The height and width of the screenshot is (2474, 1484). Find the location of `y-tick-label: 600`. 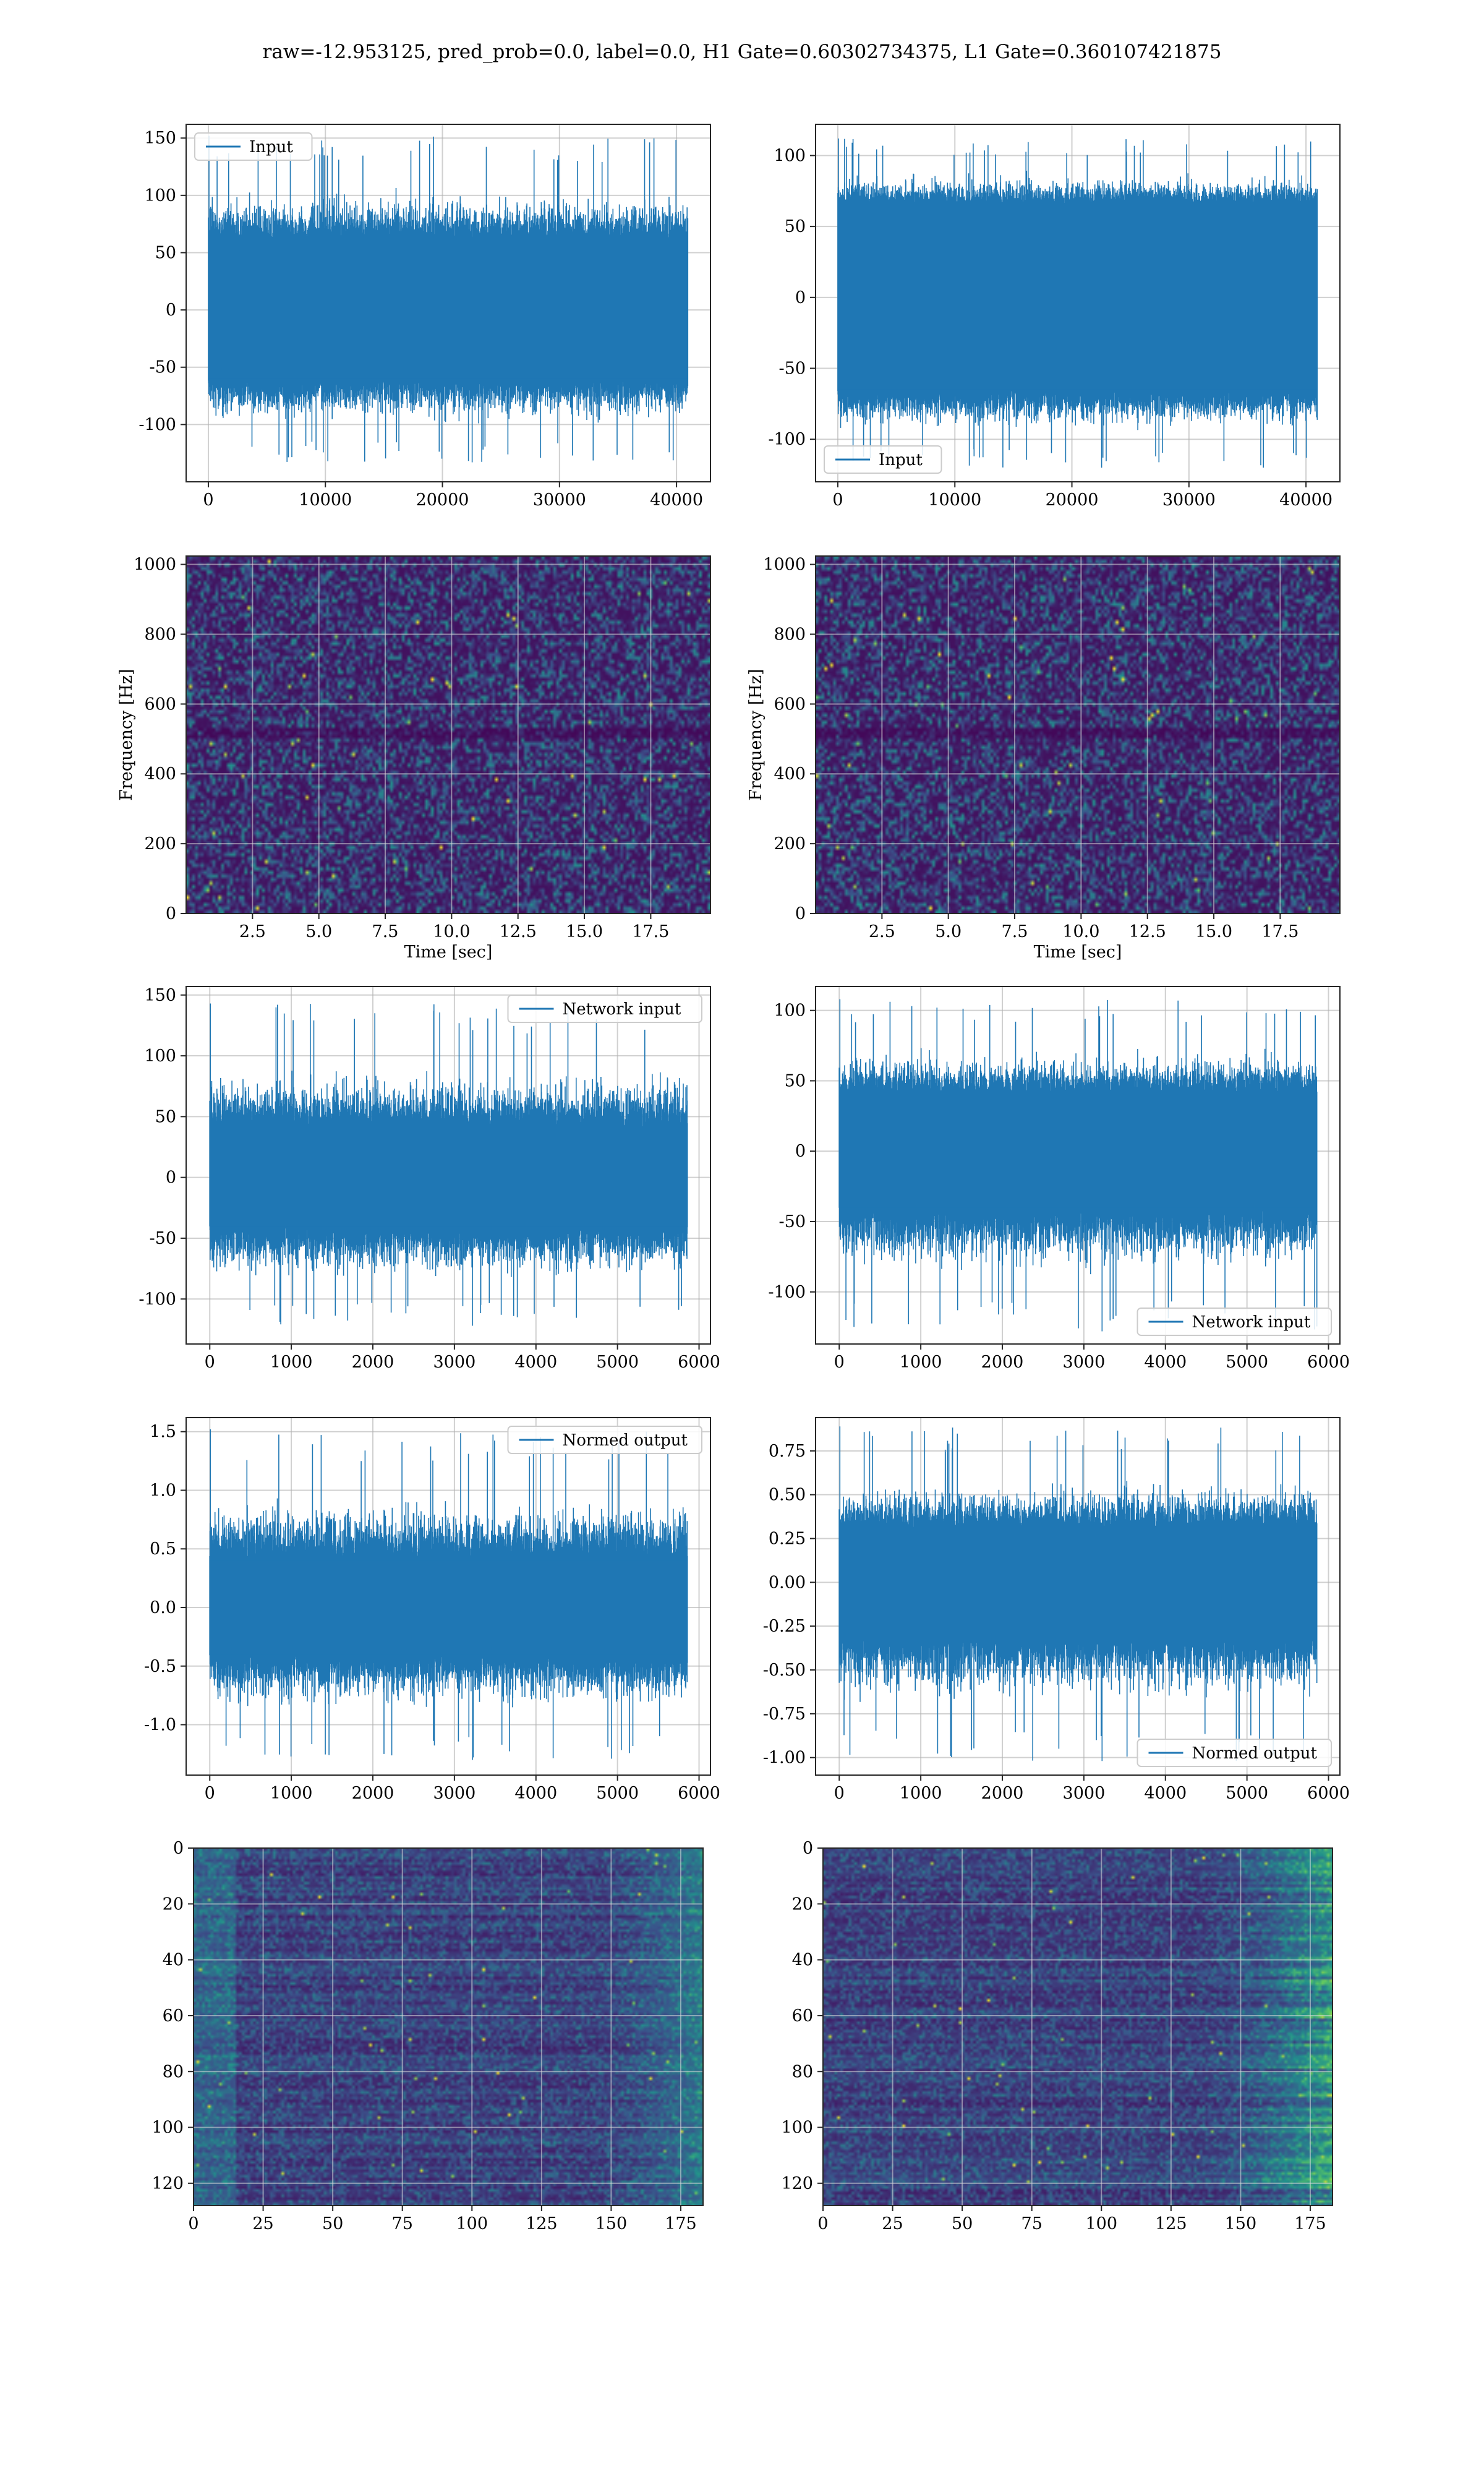

y-tick-label: 600 is located at coordinates (790, 705).